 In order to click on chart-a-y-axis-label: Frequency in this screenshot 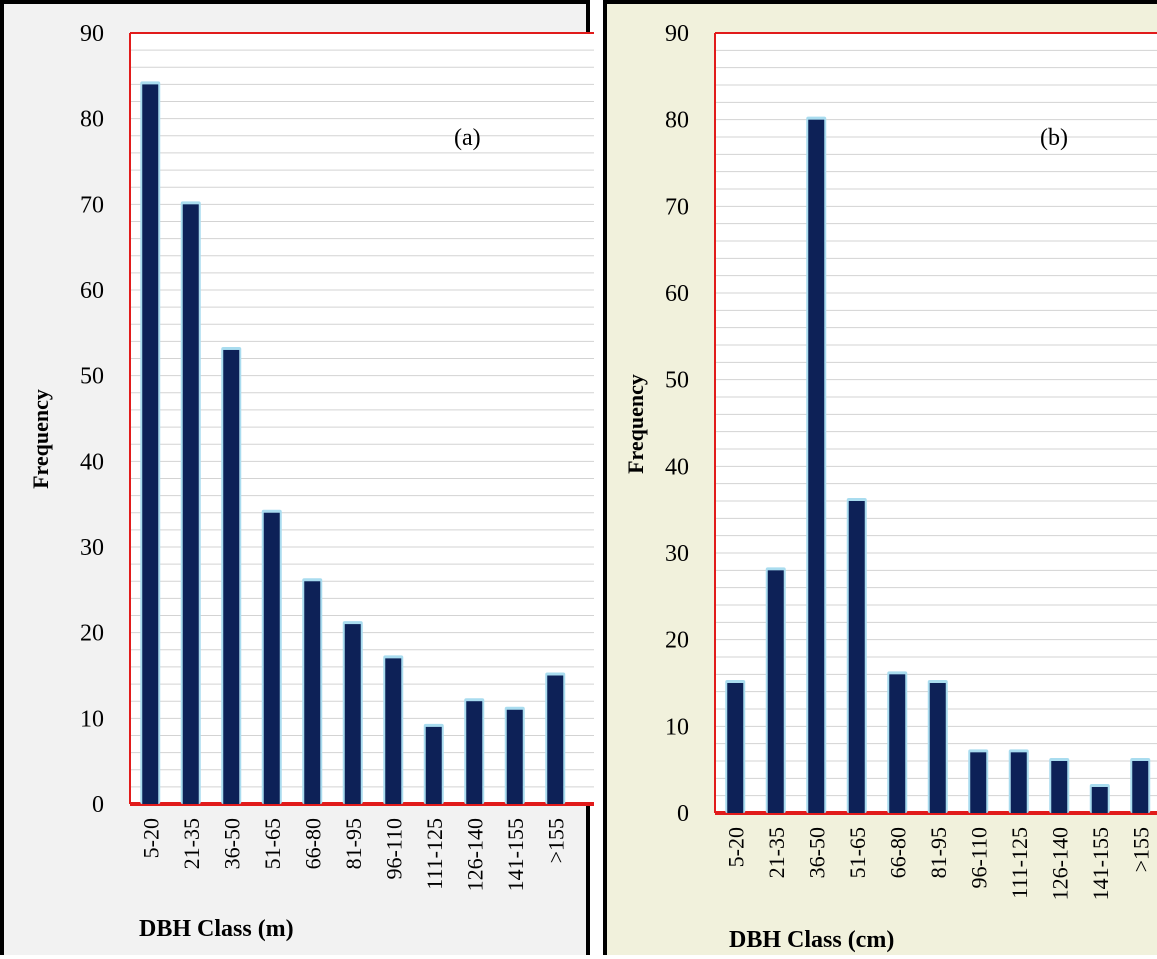, I will do `click(40, 439)`.